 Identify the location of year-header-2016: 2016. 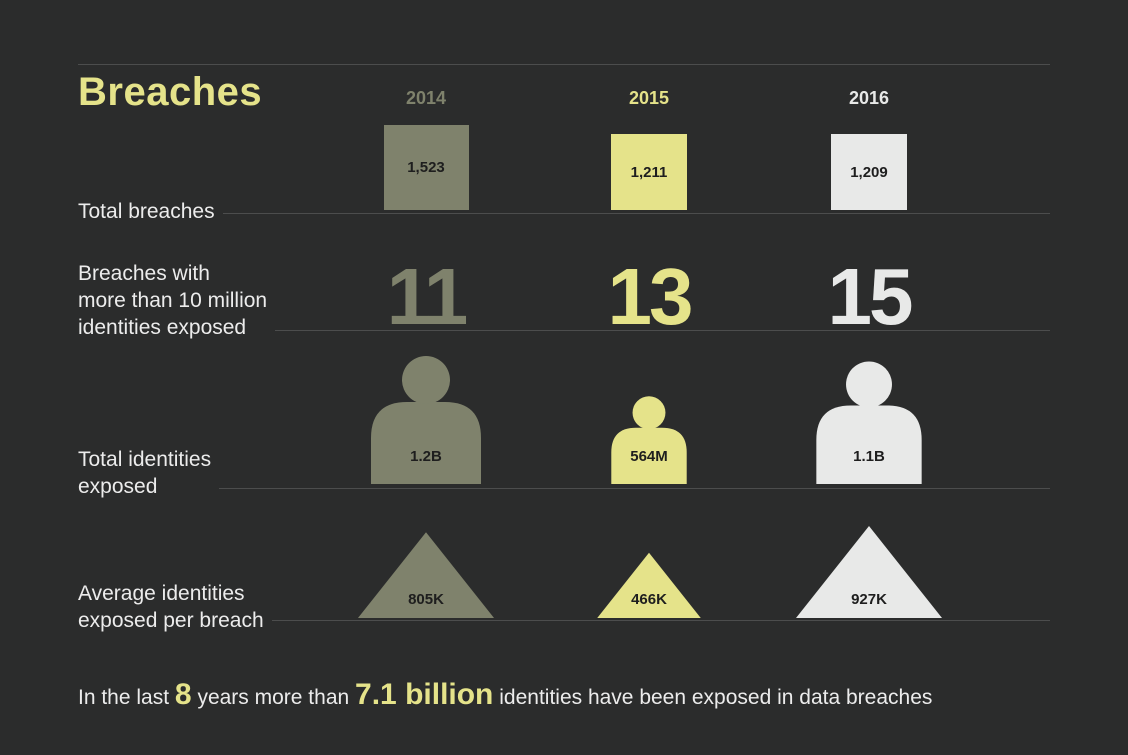
(869, 98).